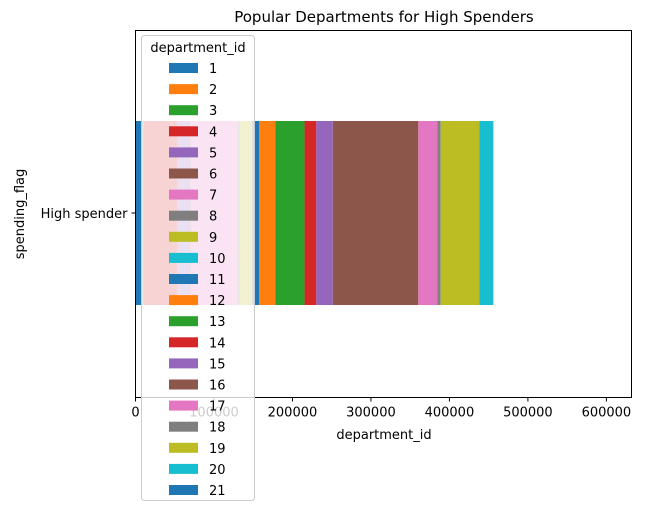 This screenshot has width=664, height=512. What do you see at coordinates (213, 196) in the screenshot?
I see `legend-label-7: 7` at bounding box center [213, 196].